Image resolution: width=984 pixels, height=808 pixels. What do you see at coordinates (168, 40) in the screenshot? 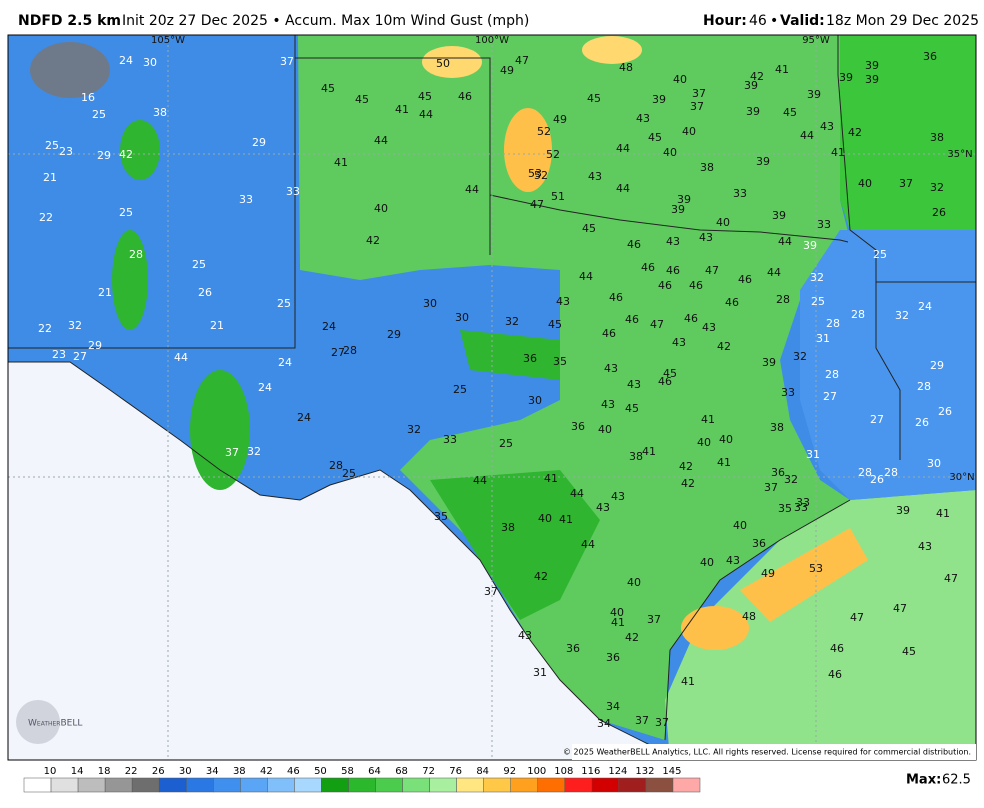
I see `graticule-label: 105°W` at bounding box center [168, 40].